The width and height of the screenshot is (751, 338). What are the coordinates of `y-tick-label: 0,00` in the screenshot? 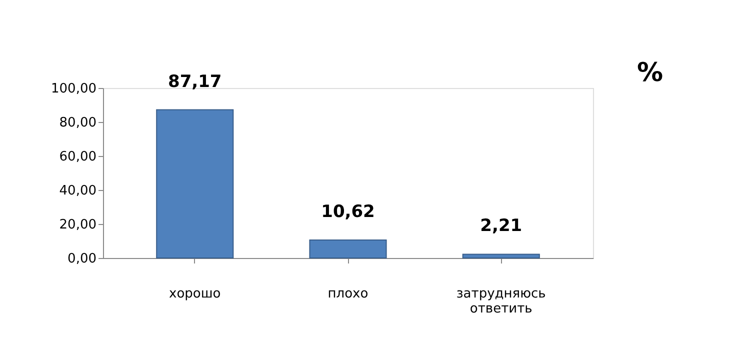 It's located at (82, 259).